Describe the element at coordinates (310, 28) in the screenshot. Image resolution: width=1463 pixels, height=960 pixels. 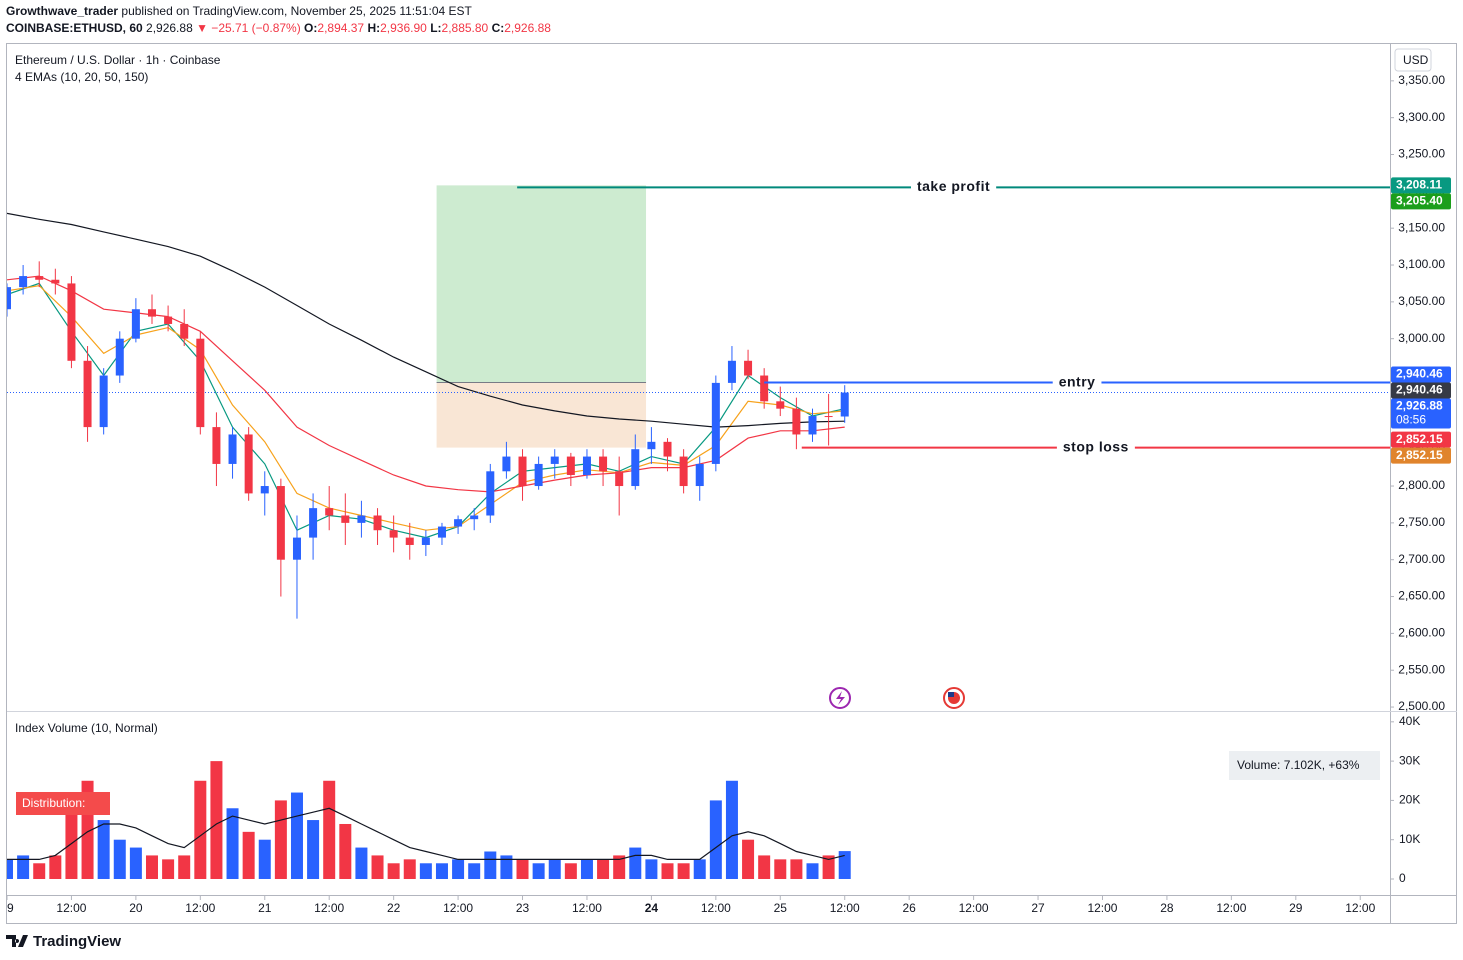
I see `o-label: O:` at that location.